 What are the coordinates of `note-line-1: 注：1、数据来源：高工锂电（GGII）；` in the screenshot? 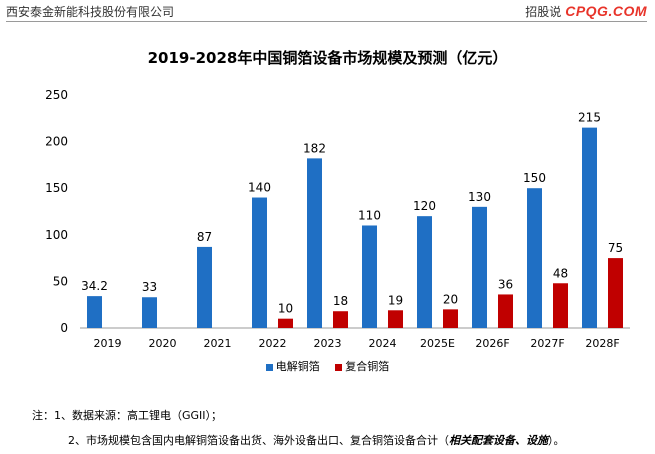 It's located at (127, 415).